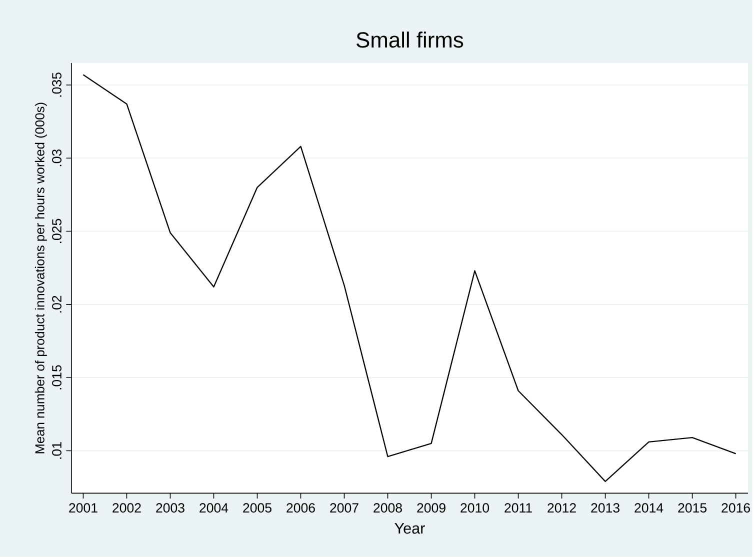 The height and width of the screenshot is (557, 755). Describe the element at coordinates (83, 508) in the screenshot. I see `x-tick-label: 2001` at that location.